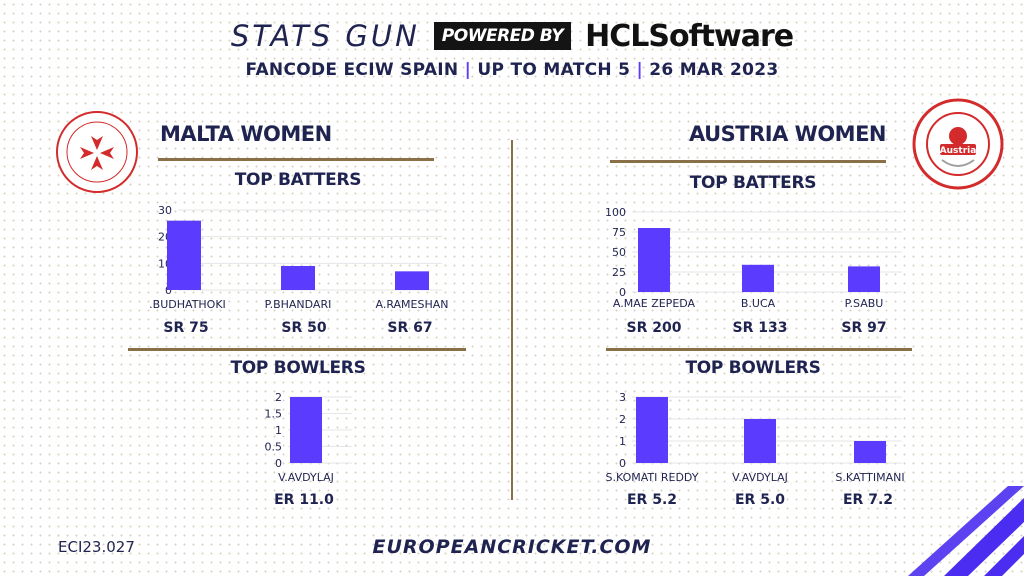 This screenshot has width=1024, height=576. I want to click on x-category-label: S.BUDHATHOKI, so click(188, 304).